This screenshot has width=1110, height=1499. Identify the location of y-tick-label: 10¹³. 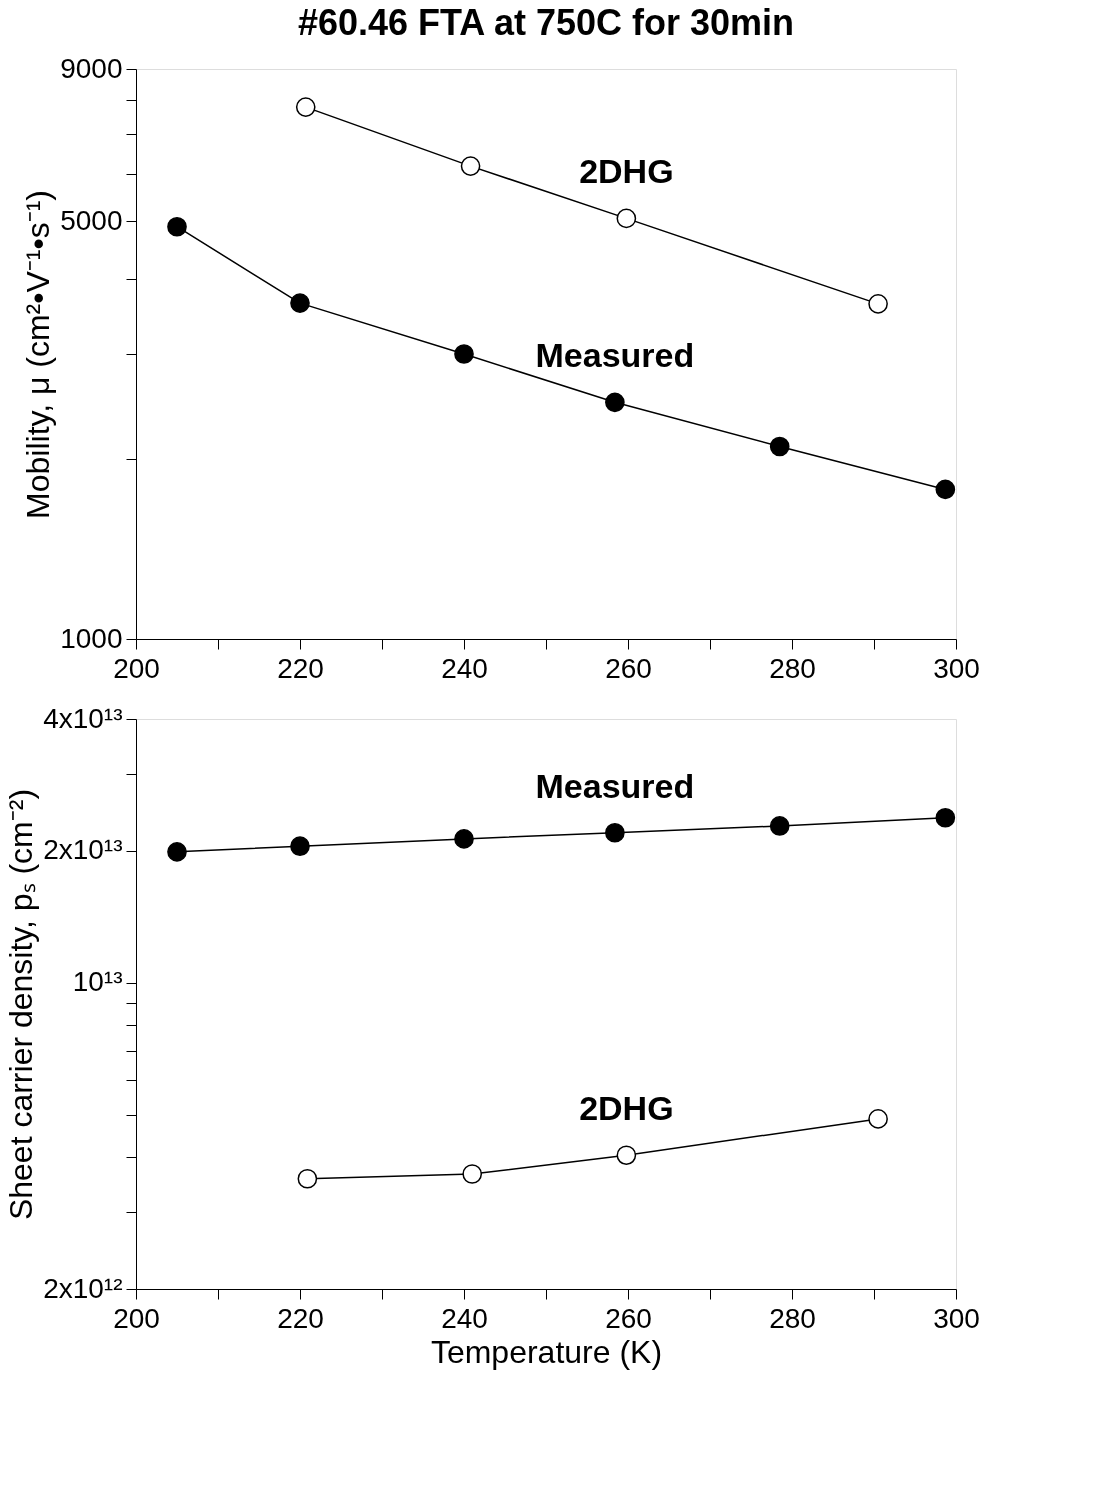
(97, 982).